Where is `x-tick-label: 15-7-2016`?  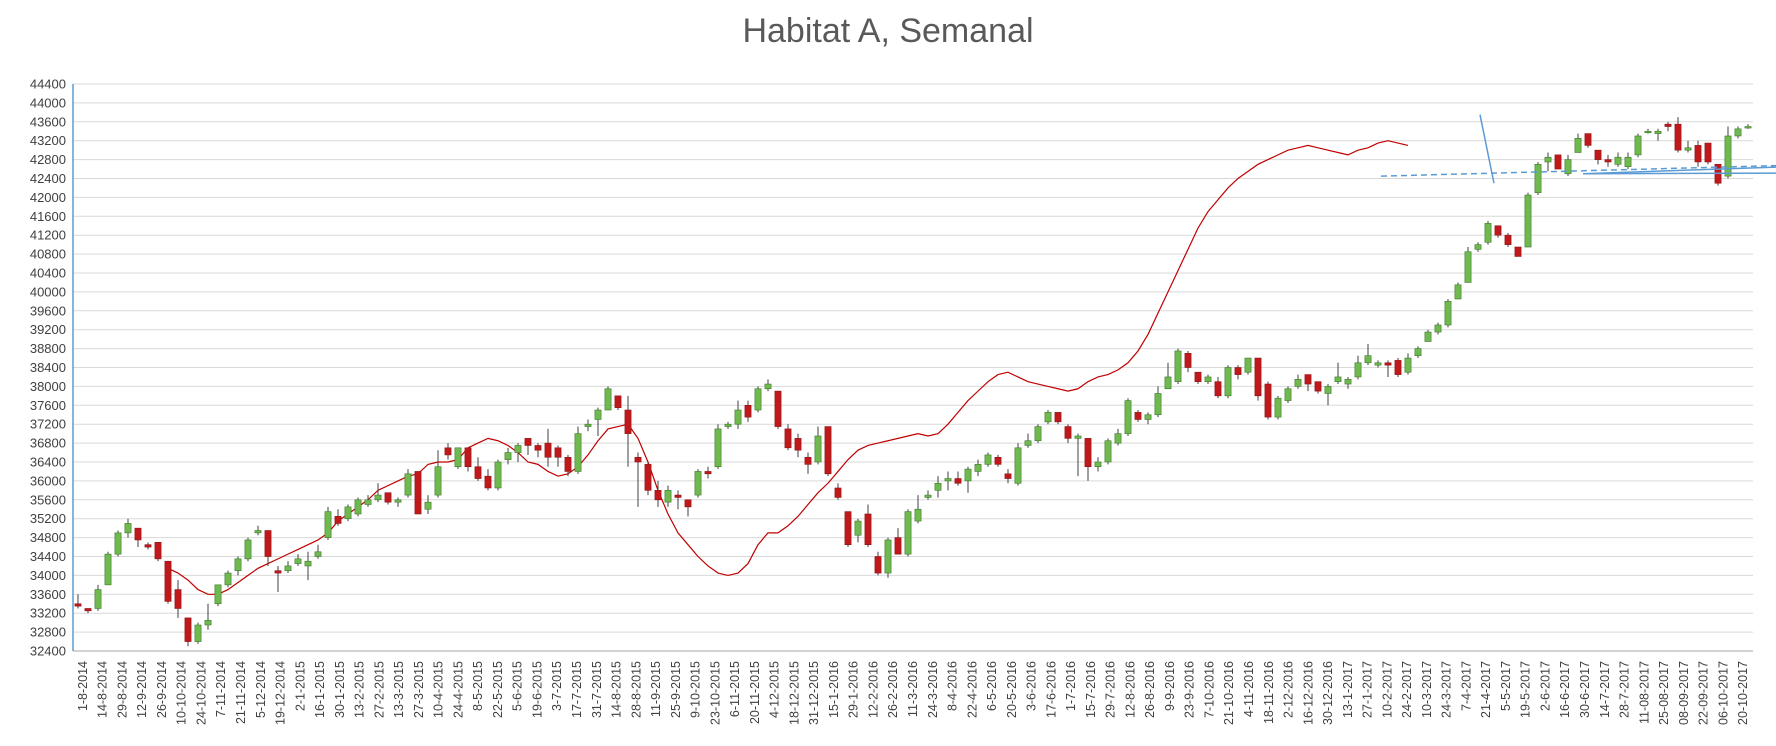
x-tick-label: 15-7-2016 is located at coordinates (1091, 689).